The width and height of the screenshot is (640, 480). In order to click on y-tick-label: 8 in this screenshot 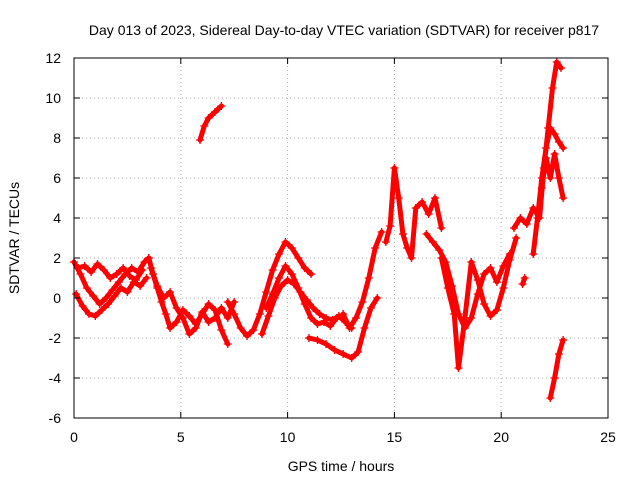, I will do `click(57, 138)`.